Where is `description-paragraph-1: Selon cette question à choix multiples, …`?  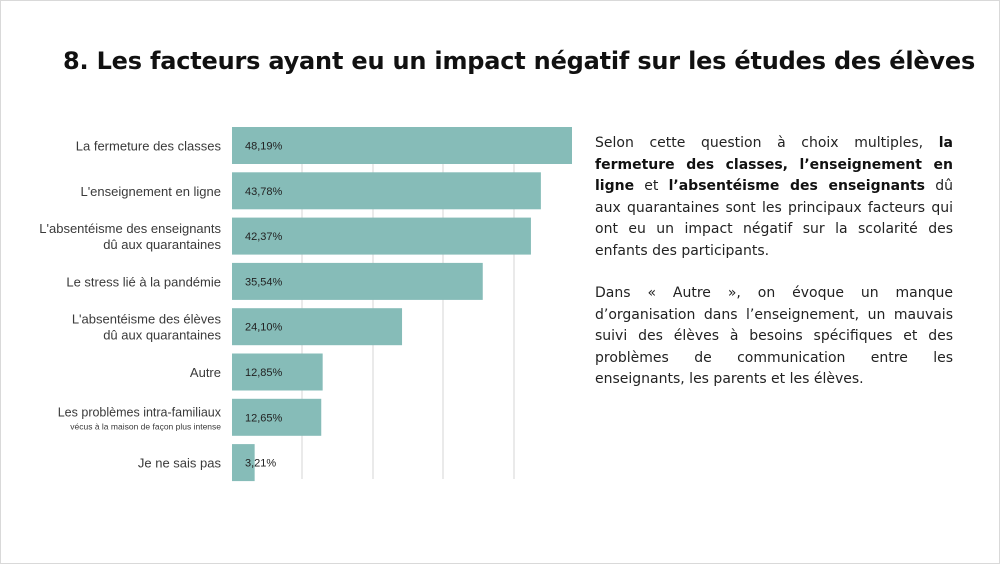
description-paragraph-1: Selon cette question à choix multiples, … is located at coordinates (774, 197).